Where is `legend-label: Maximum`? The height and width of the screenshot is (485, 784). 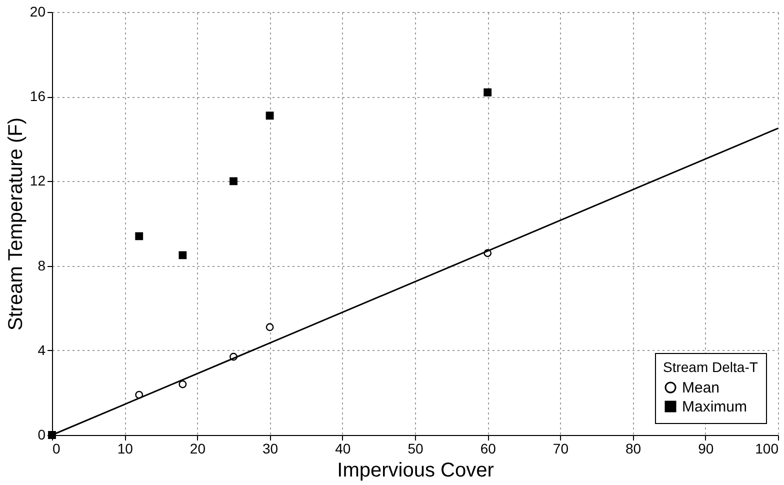 legend-label: Maximum is located at coordinates (715, 407).